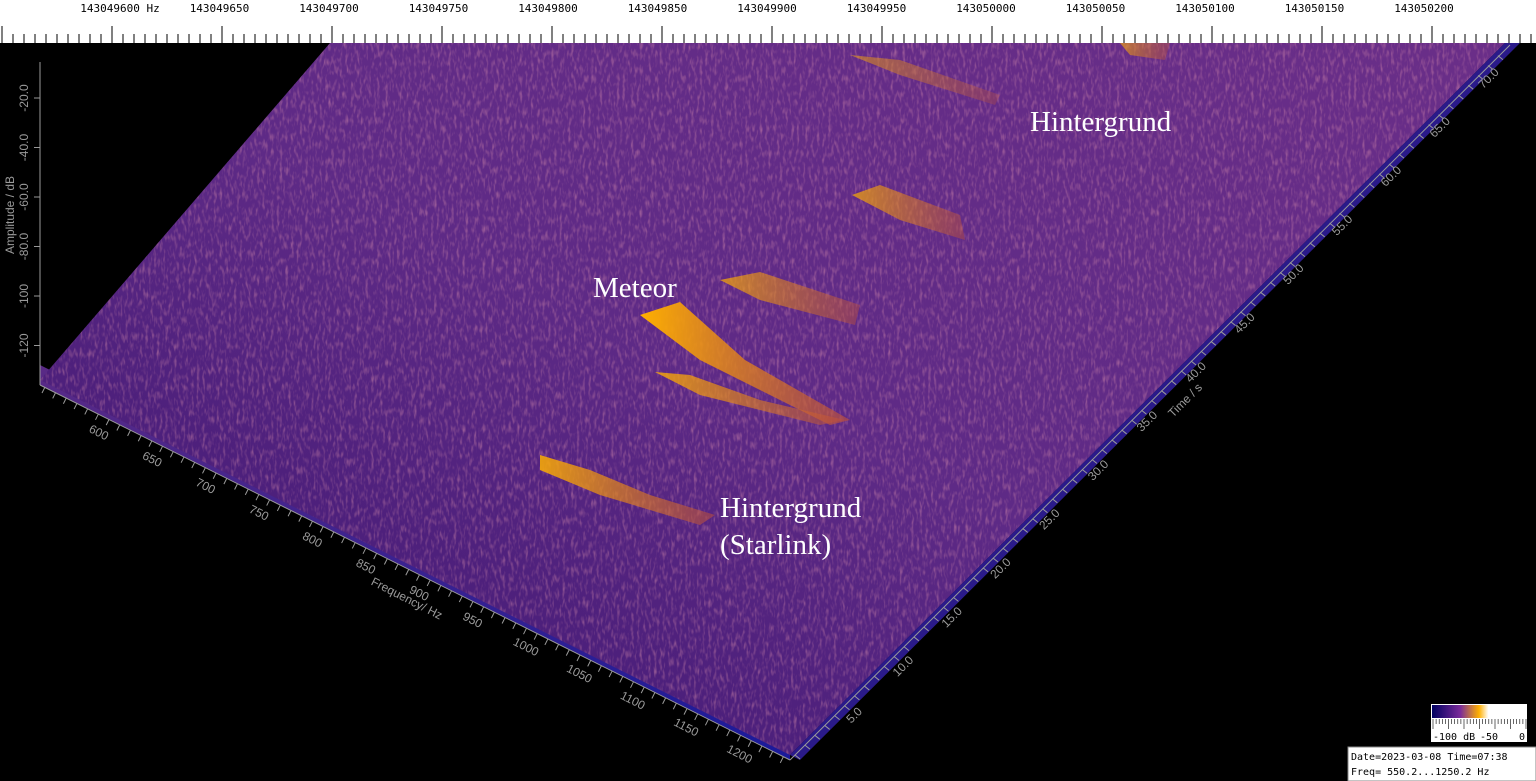 The width and height of the screenshot is (1536, 781). What do you see at coordinates (24, 197) in the screenshot?
I see `amplitude-label: -60.0` at bounding box center [24, 197].